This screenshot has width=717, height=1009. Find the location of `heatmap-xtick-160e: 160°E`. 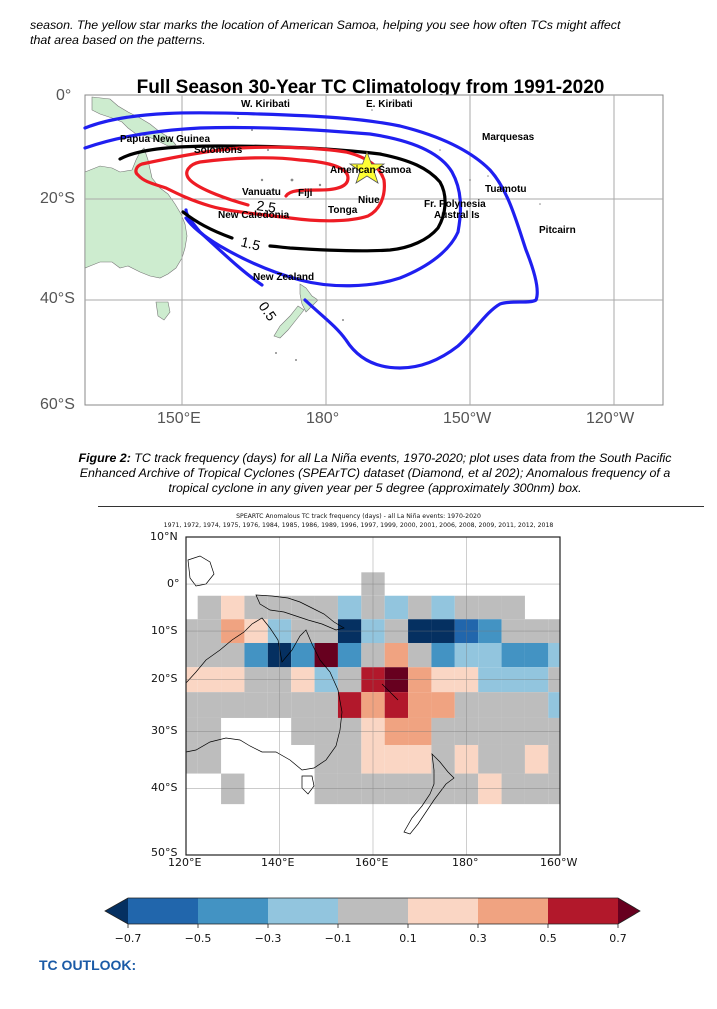

heatmap-xtick-160e: 160°E is located at coordinates (372, 862).